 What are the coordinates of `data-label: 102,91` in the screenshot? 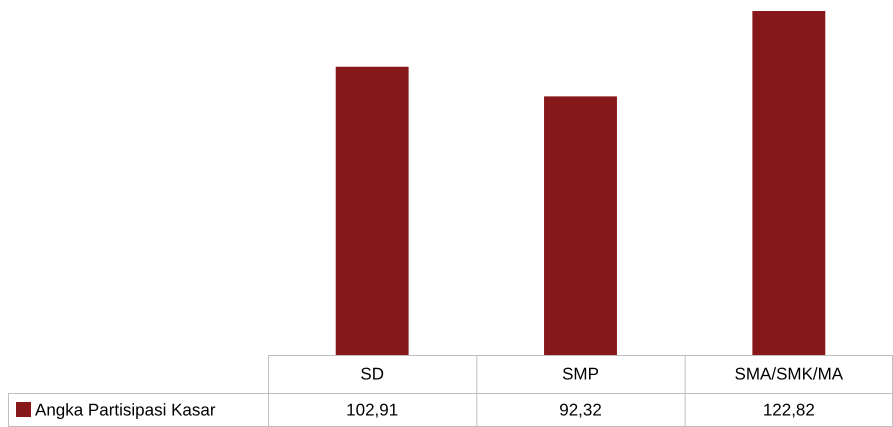 It's located at (372, 410).